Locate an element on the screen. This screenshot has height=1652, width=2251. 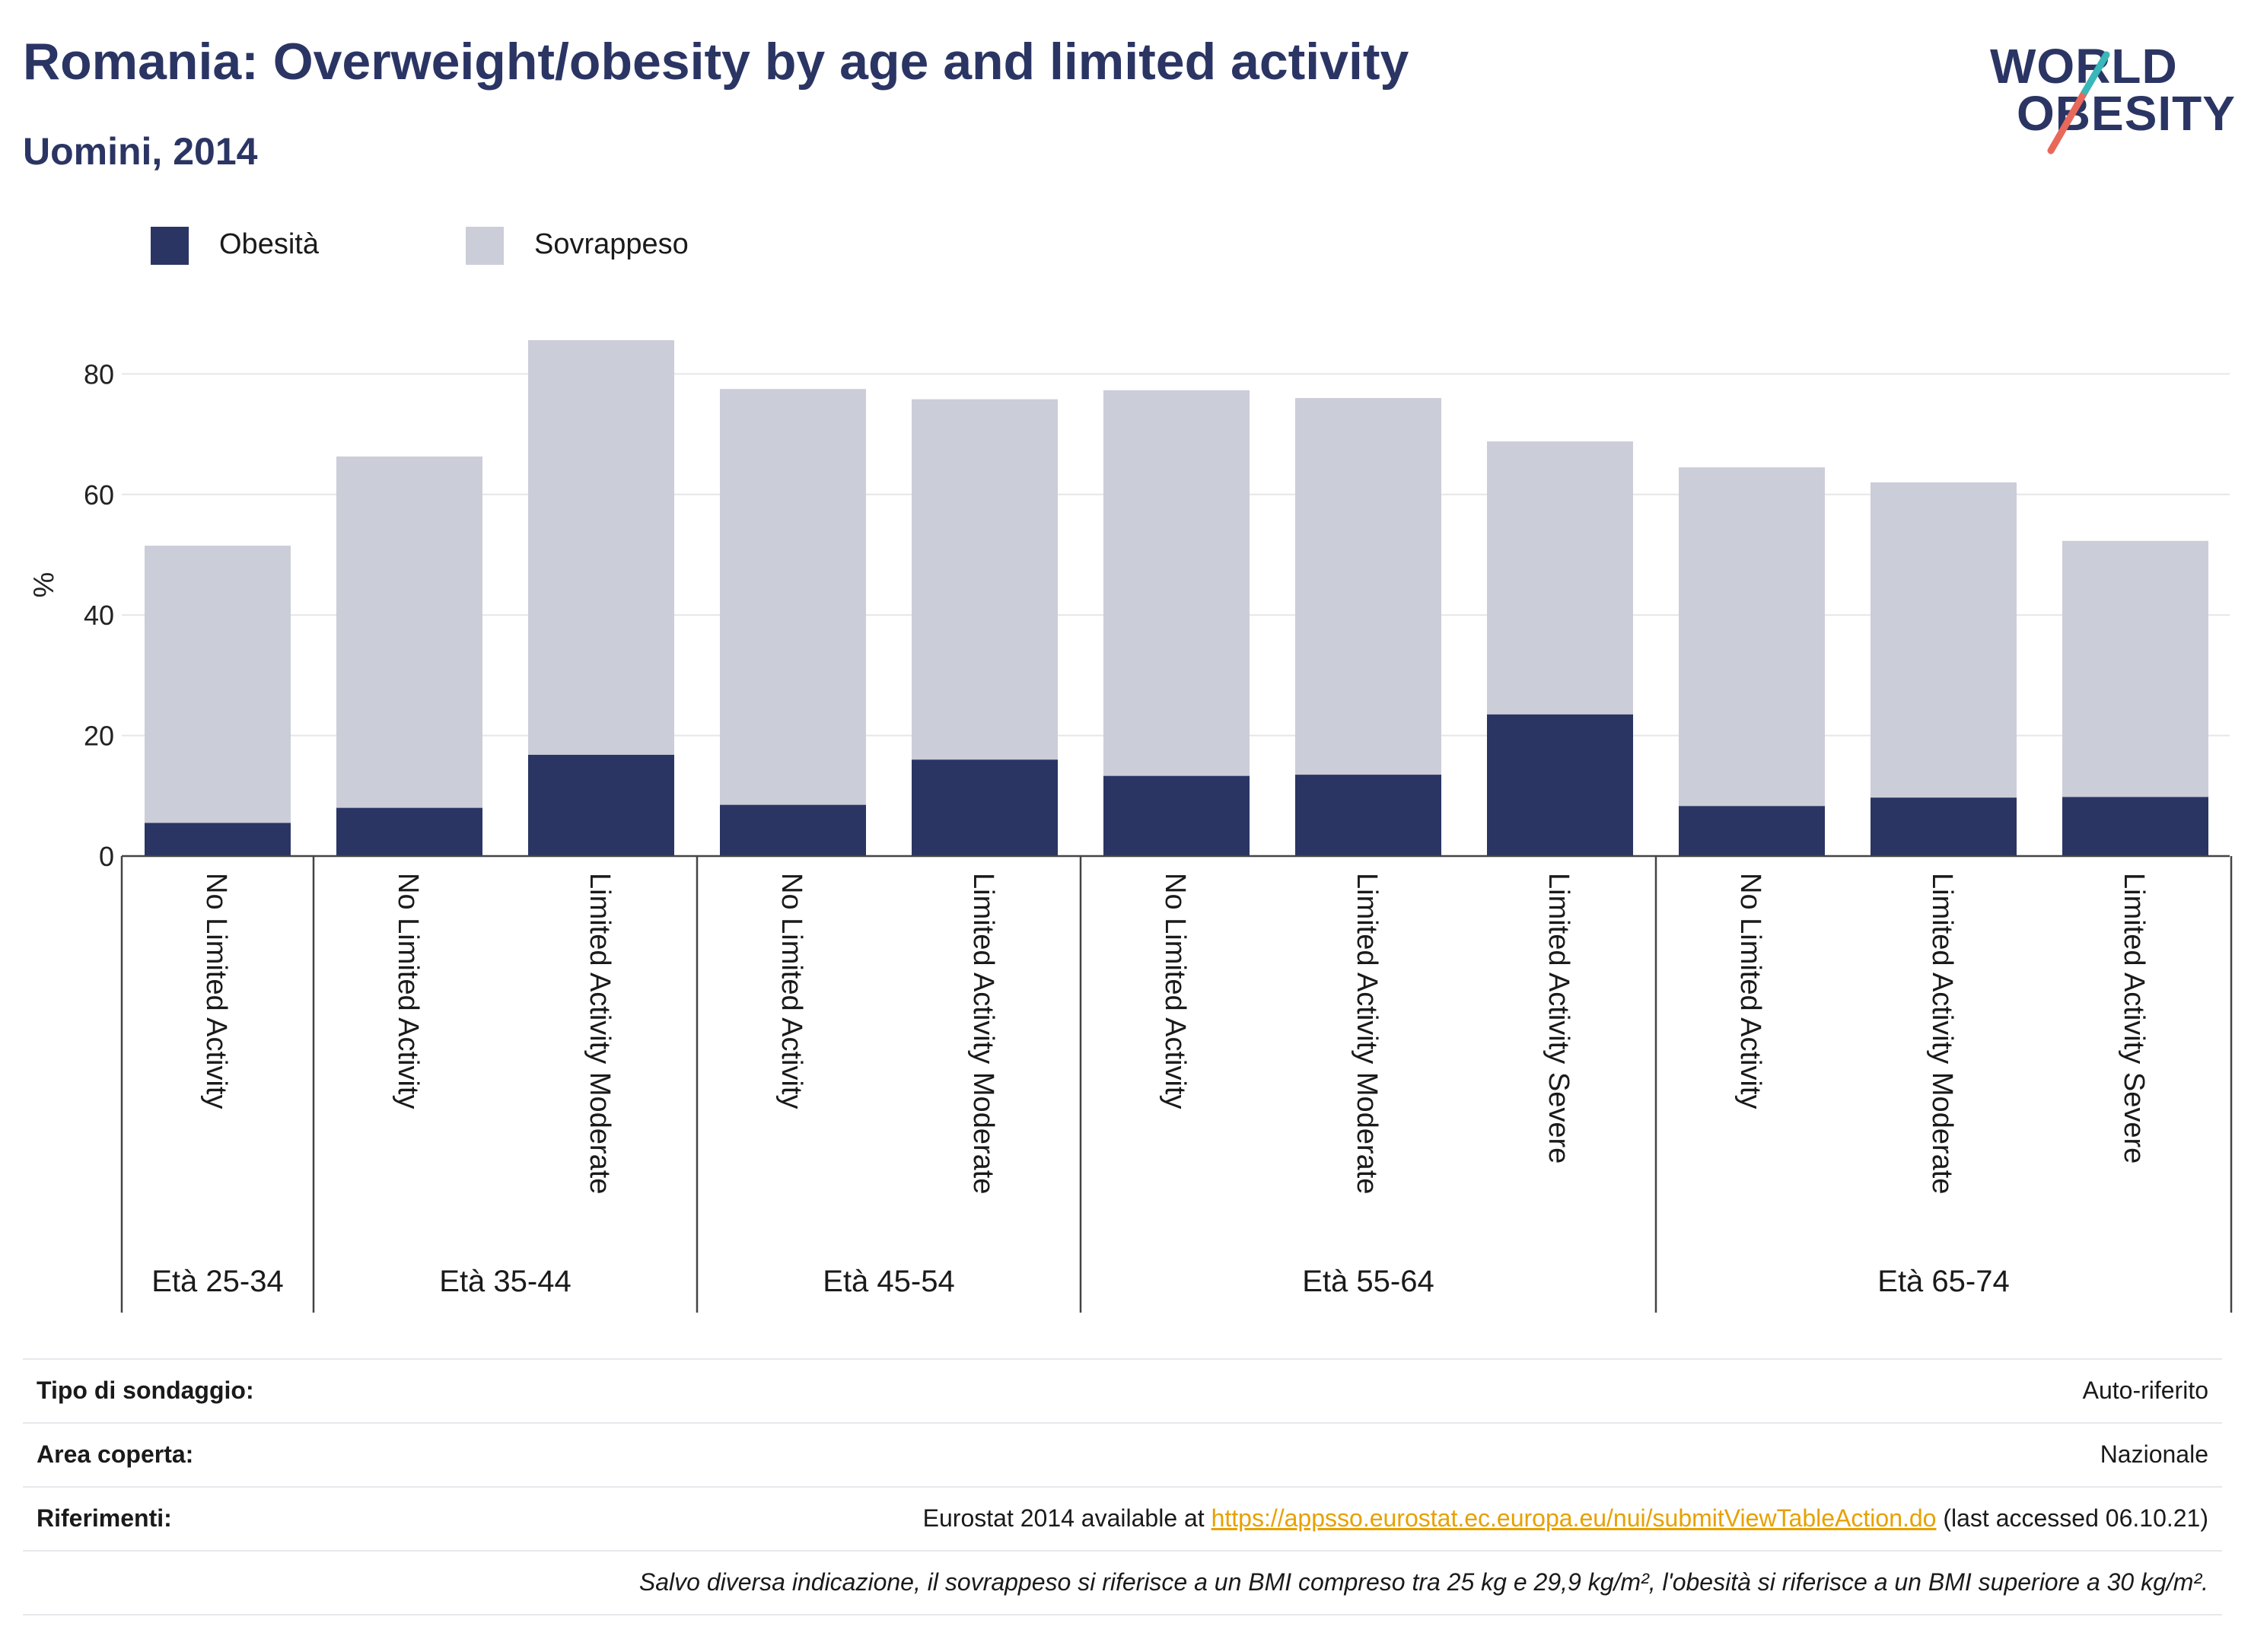
survey-type-value: Auto-riferito is located at coordinates (2145, 1390).